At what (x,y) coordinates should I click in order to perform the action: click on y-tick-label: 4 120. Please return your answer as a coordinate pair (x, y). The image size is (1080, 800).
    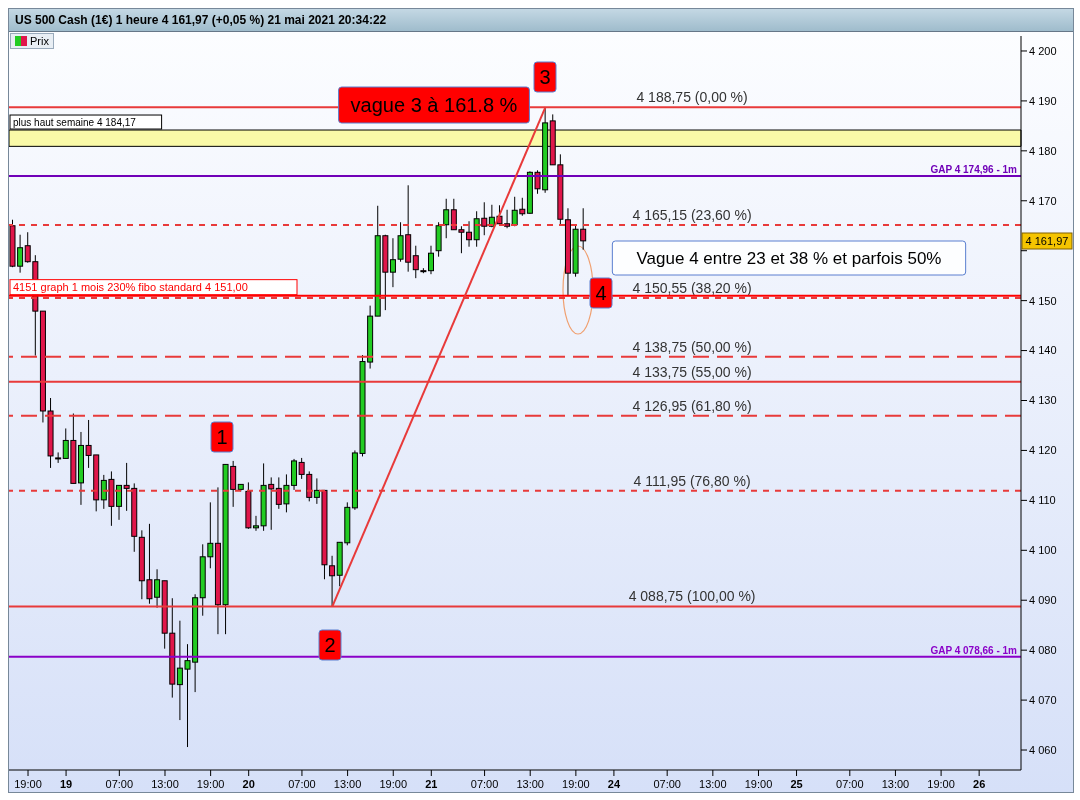
    Looking at the image, I should click on (1043, 450).